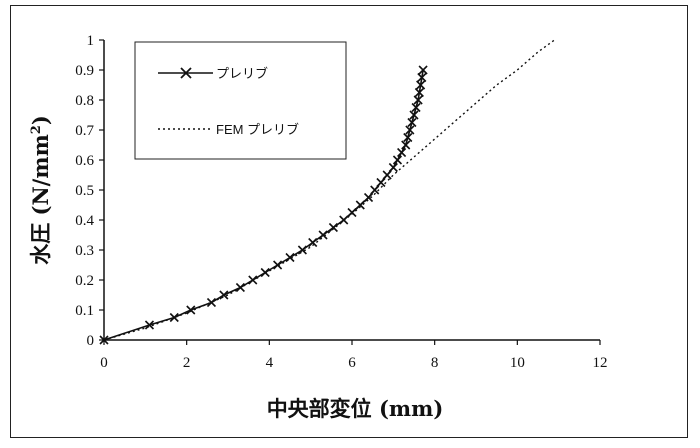 Image resolution: width=700 pixels, height=448 pixels. I want to click on x-tick-label: 12, so click(600, 363).